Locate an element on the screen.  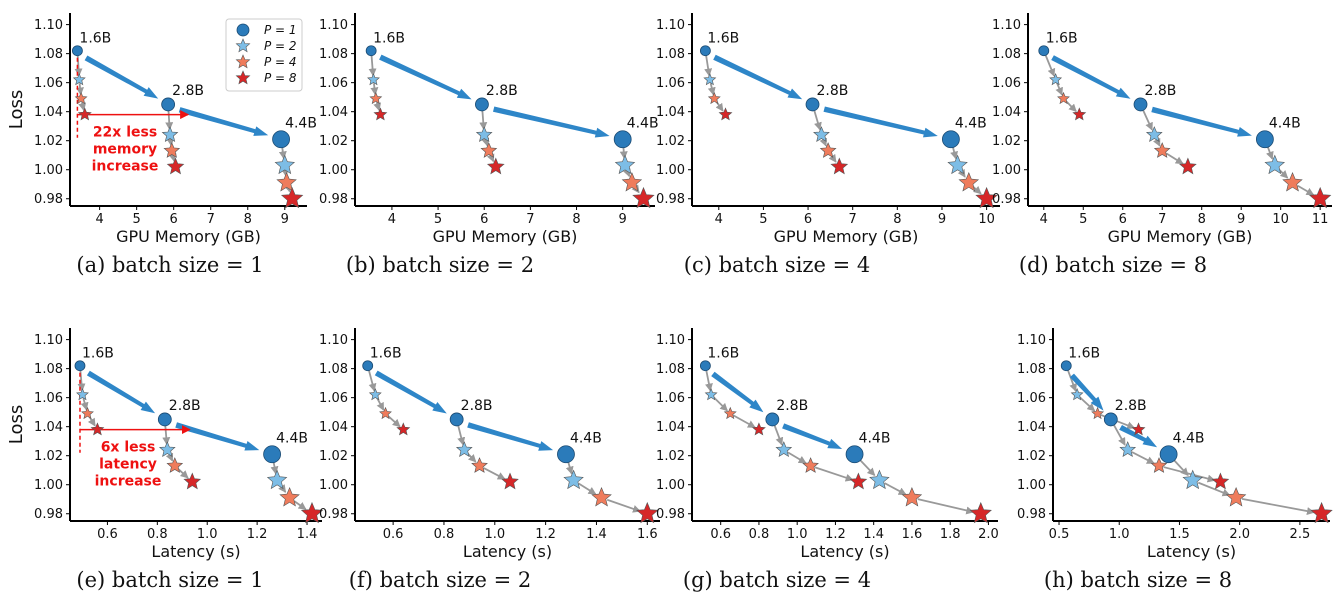
subplot-caption: (a) batch size = 1 is located at coordinates (169, 265).